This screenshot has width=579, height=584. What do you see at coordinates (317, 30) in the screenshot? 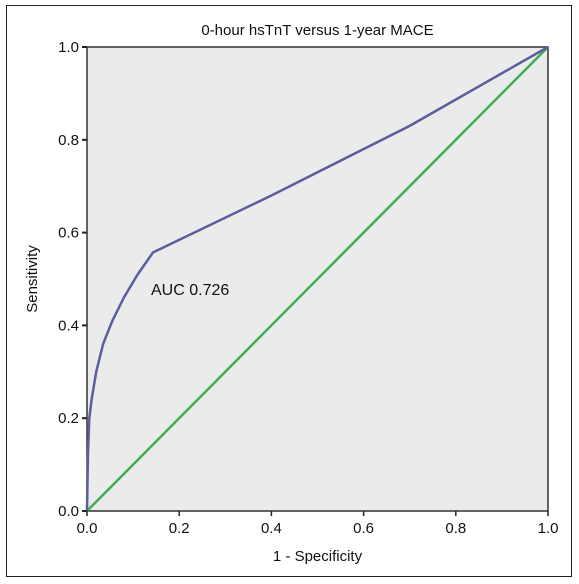
I see `chart-title: 0-hour hsTnT versus 1-year MACE` at bounding box center [317, 30].